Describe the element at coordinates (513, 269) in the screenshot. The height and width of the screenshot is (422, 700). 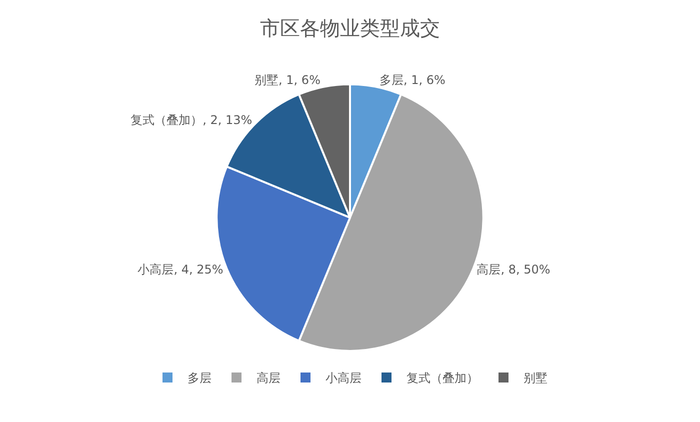
I see `data-label: 高层, 8, 50%` at that location.